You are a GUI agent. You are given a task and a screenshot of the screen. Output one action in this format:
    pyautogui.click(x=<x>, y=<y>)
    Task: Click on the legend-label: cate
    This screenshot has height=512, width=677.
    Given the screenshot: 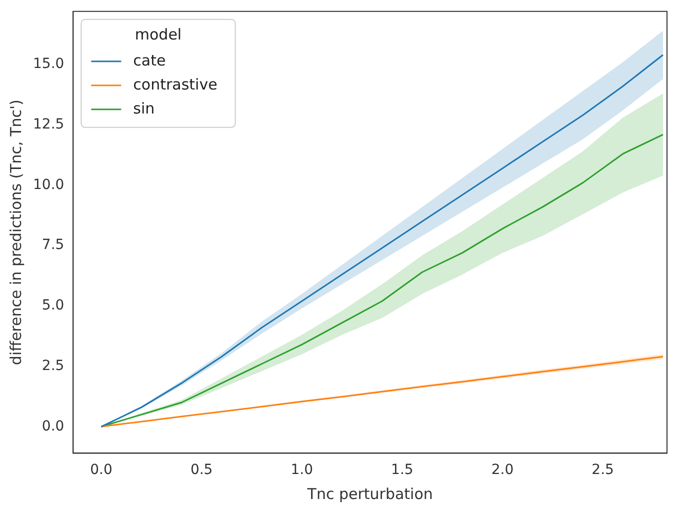 What is the action you would take?
    pyautogui.click(x=149, y=60)
    